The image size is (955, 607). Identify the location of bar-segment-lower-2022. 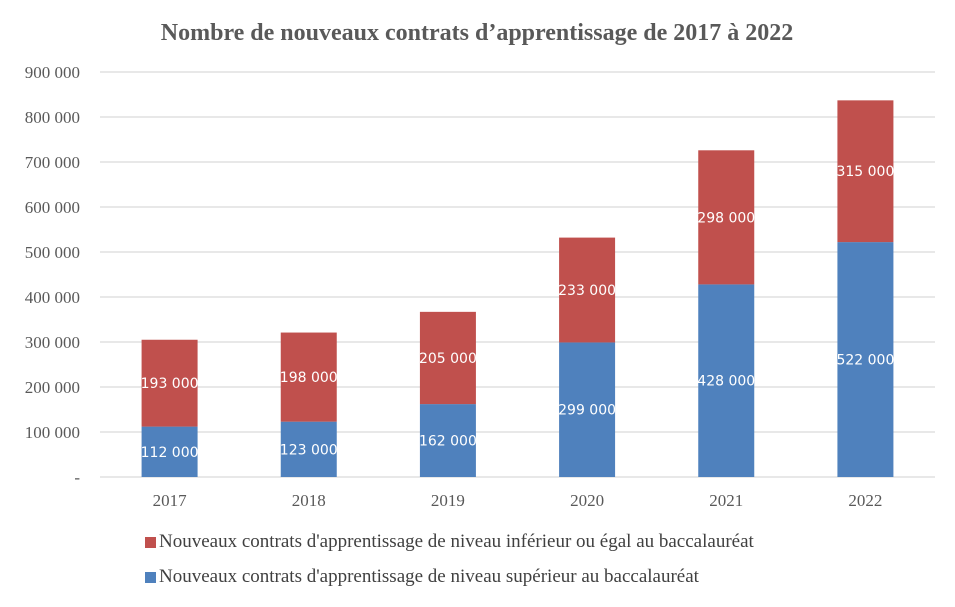
(865, 171).